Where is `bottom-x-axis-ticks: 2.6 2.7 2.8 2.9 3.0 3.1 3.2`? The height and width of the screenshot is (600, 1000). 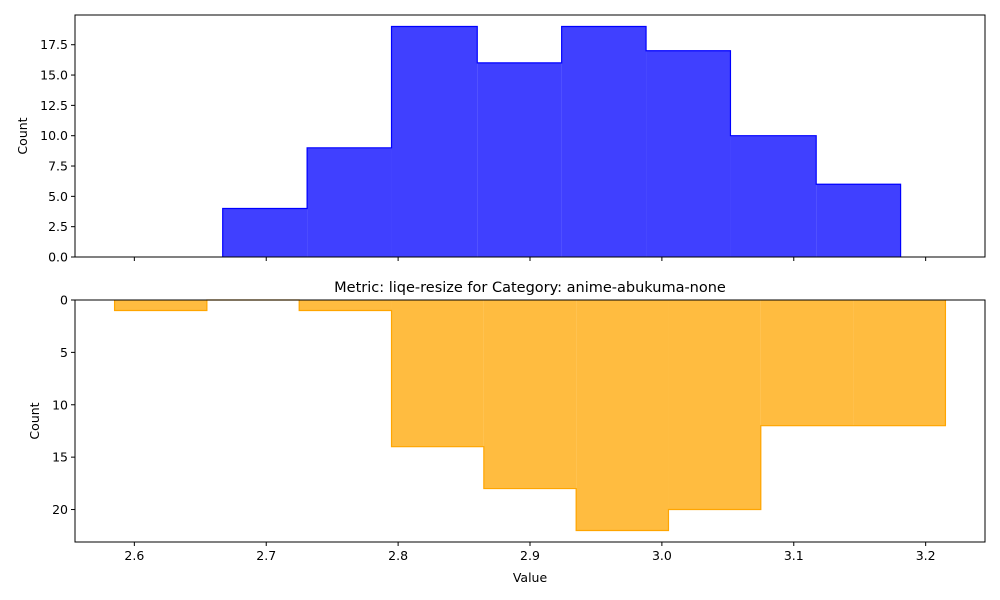
bottom-x-axis-ticks: 2.6 2.7 2.8 2.9 3.0 3.1 3.2 is located at coordinates (530, 552).